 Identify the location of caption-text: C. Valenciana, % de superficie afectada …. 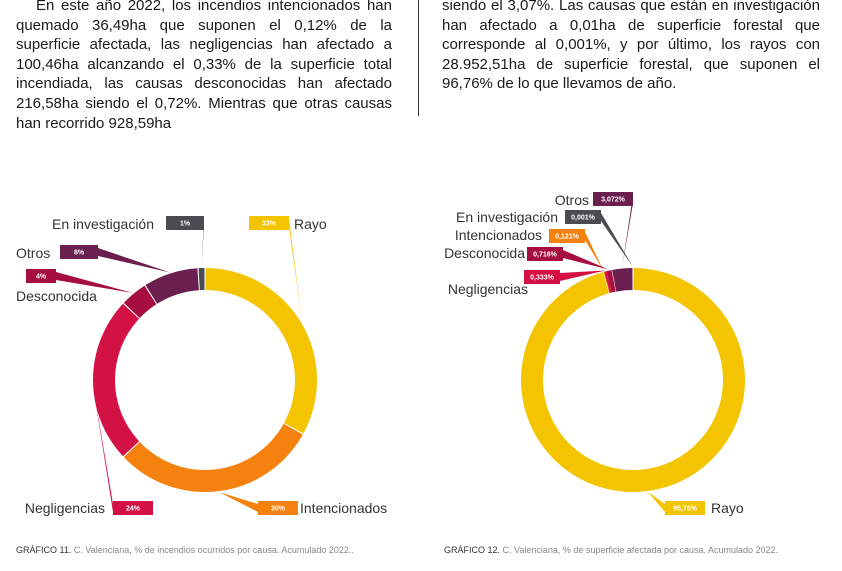
(640, 550).